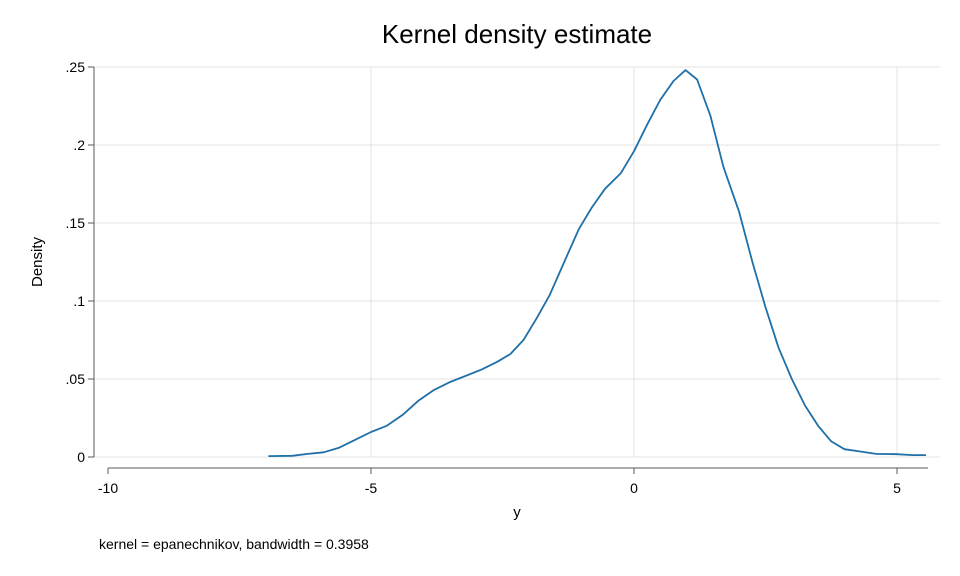 The image size is (960, 576). I want to click on x-axis-title: y, so click(517, 512).